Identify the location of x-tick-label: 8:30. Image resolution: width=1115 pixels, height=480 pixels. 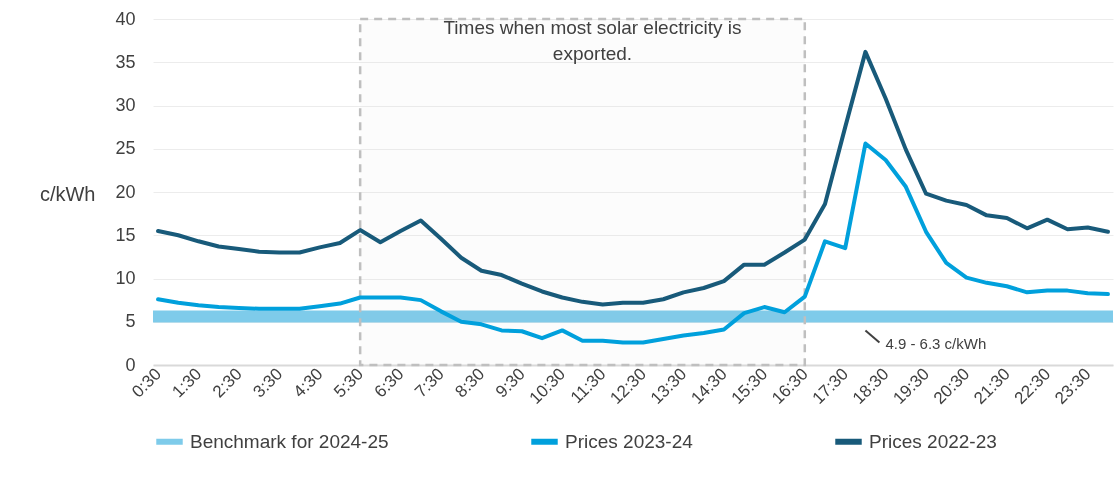
(470, 383).